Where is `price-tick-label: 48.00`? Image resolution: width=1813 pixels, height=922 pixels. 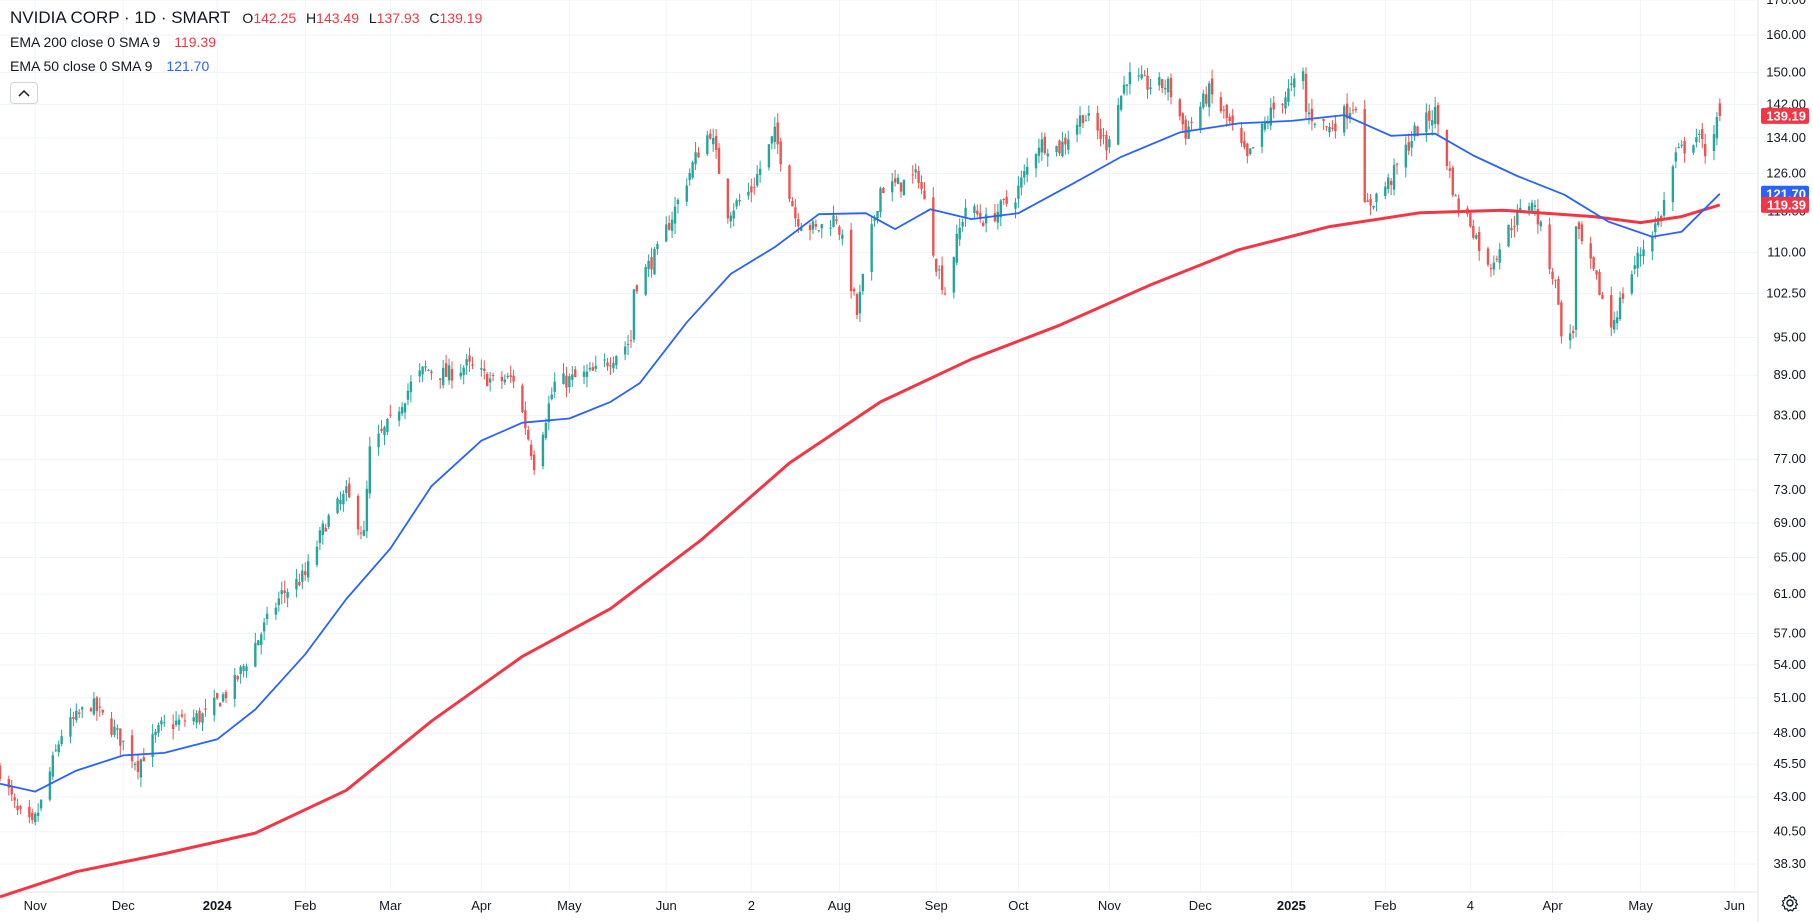
price-tick-label: 48.00 is located at coordinates (1789, 732).